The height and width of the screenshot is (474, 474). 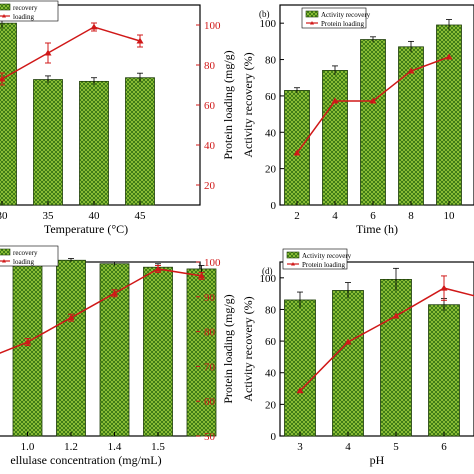 I want to click on legend-label-bar: Activity recovery, so click(x=346, y=15).